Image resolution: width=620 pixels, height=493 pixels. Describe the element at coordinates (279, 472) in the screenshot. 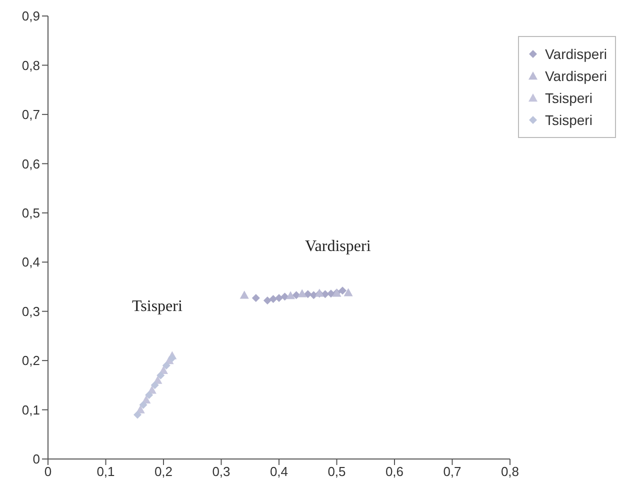

I see `x-tick-label: 0,4` at that location.